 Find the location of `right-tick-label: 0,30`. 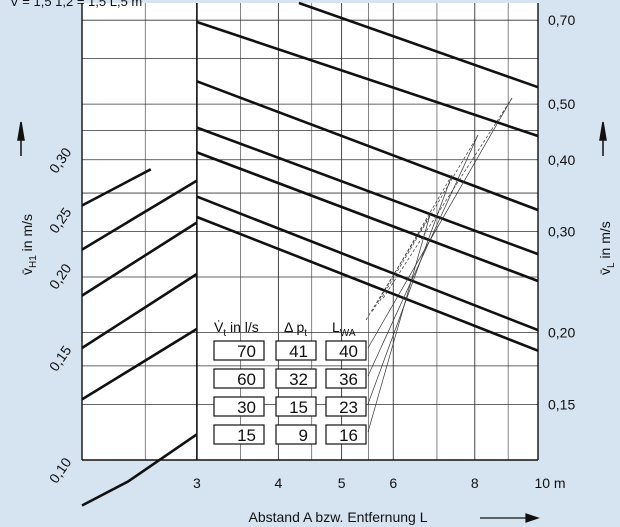

right-tick-label: 0,30 is located at coordinates (561, 232).